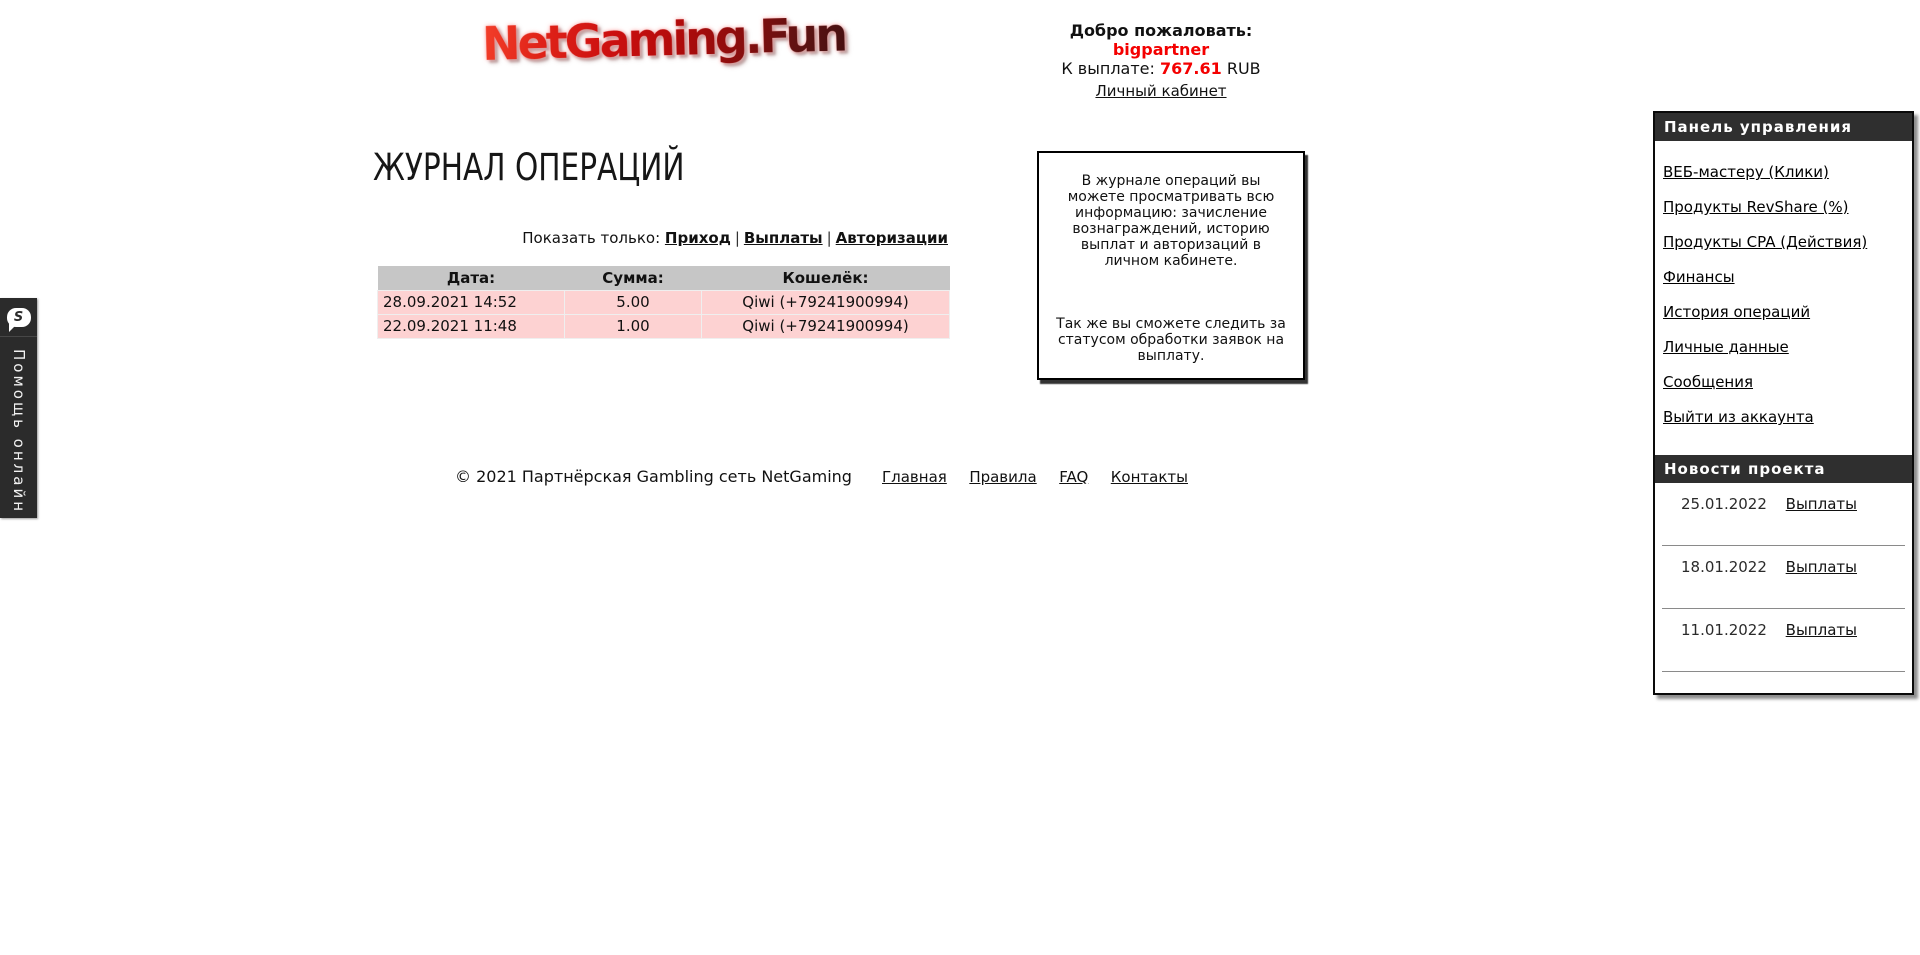  What do you see at coordinates (471, 302) in the screenshot?
I see `cell-date: 28.09.2021 14:52` at bounding box center [471, 302].